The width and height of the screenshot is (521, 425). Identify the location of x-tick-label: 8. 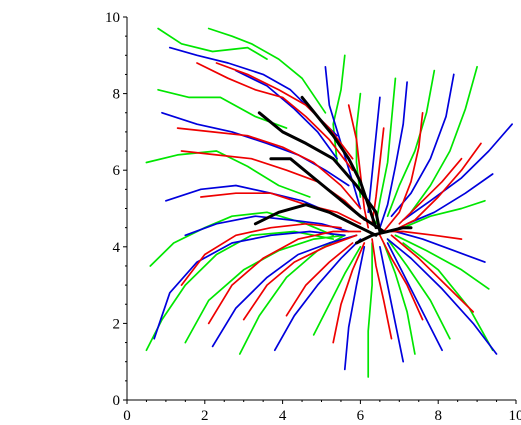
(438, 416).